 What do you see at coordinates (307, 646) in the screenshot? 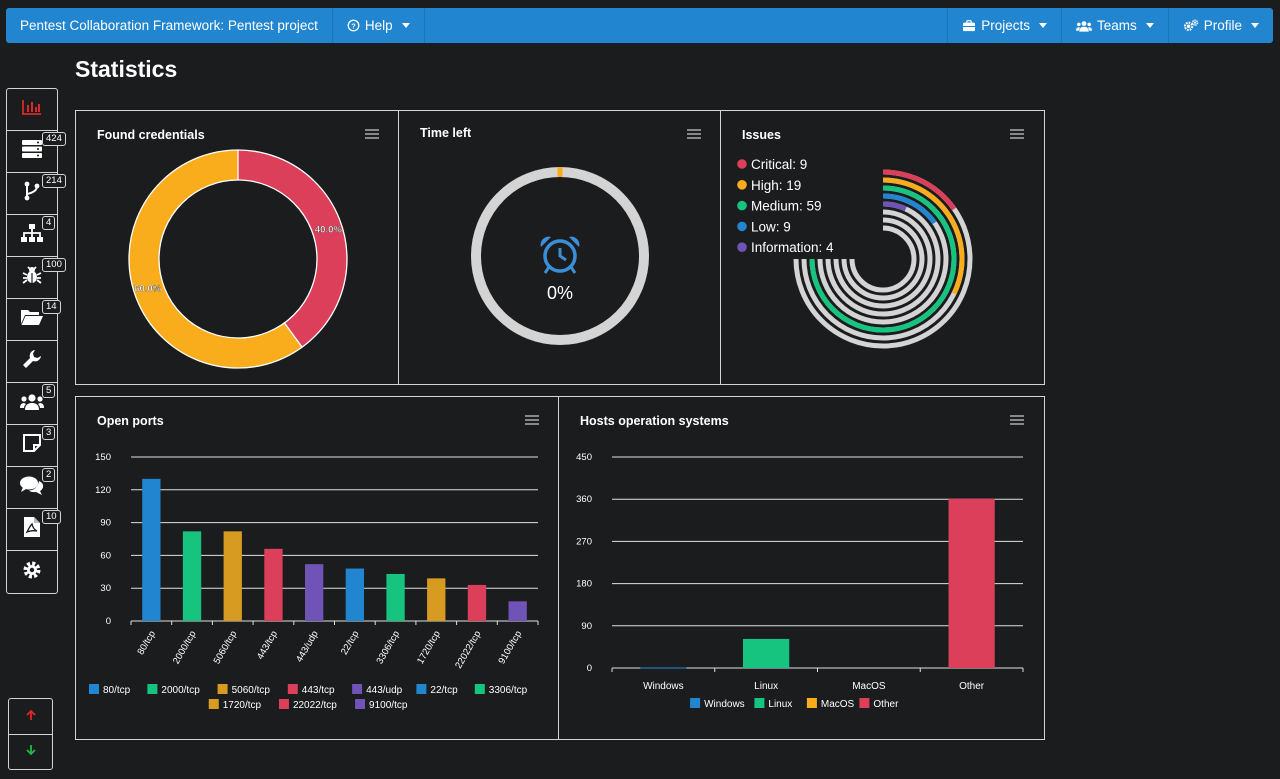
I see `ports-xtick-label: 443/udp` at bounding box center [307, 646].